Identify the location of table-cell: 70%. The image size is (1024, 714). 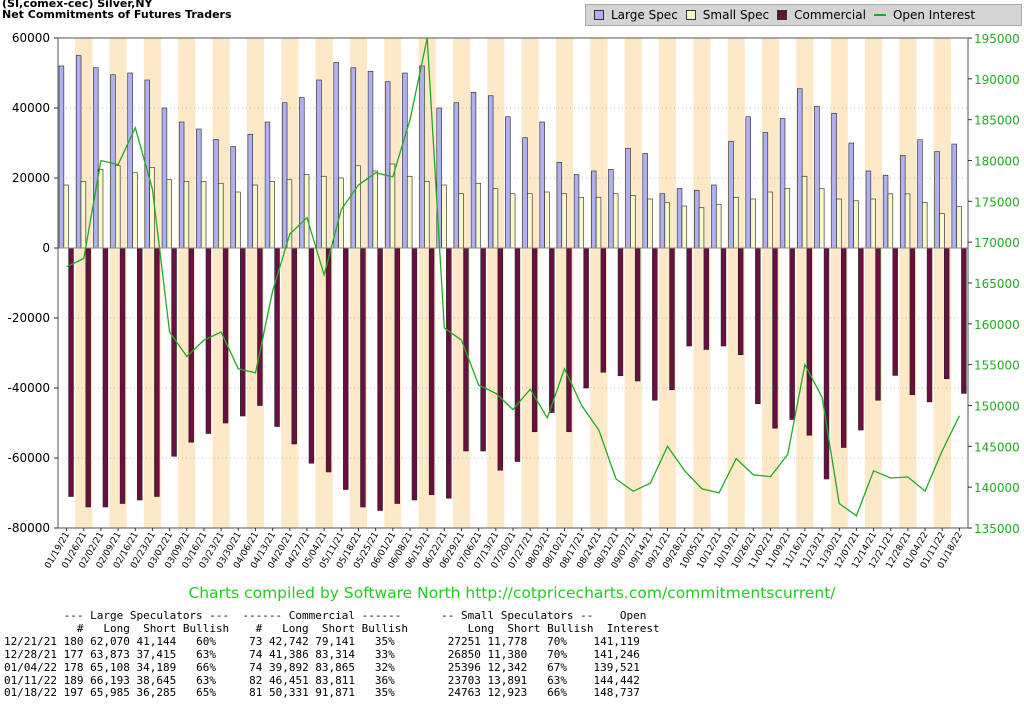
(547, 641).